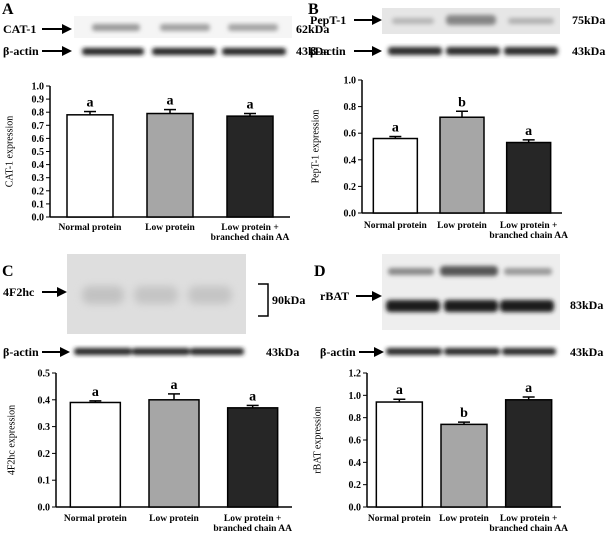 The height and width of the screenshot is (537, 609). I want to click on blot-a-actin-label: β-actin, so click(21, 51).